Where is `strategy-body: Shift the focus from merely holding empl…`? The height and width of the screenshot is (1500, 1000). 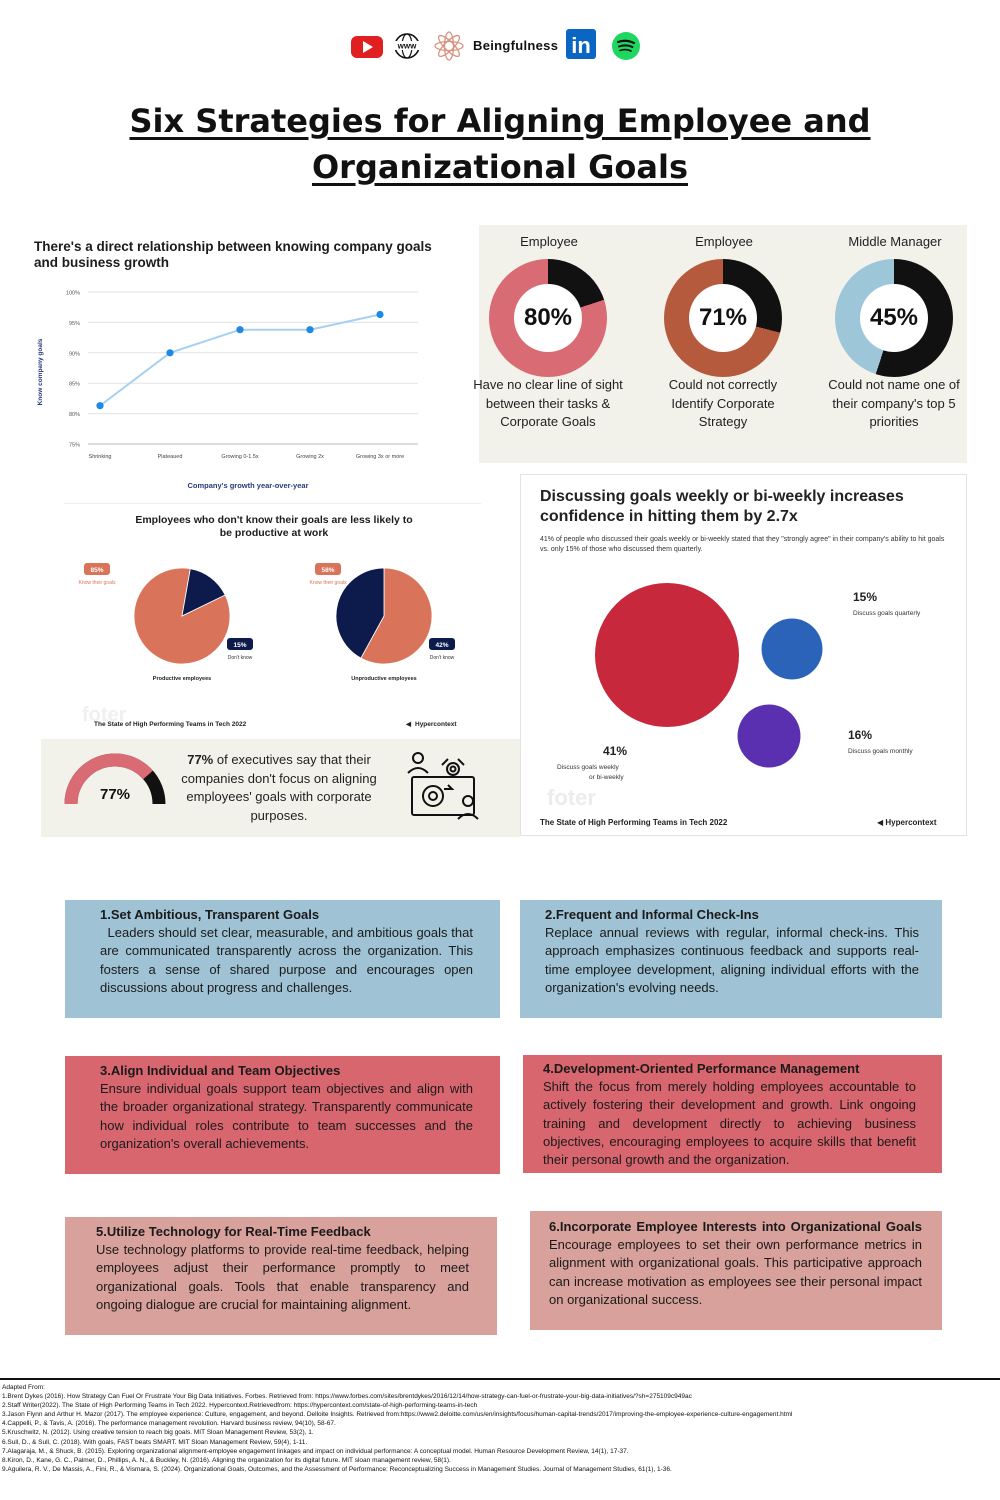
strategy-body: Shift the focus from merely holding empl… is located at coordinates (729, 1123).